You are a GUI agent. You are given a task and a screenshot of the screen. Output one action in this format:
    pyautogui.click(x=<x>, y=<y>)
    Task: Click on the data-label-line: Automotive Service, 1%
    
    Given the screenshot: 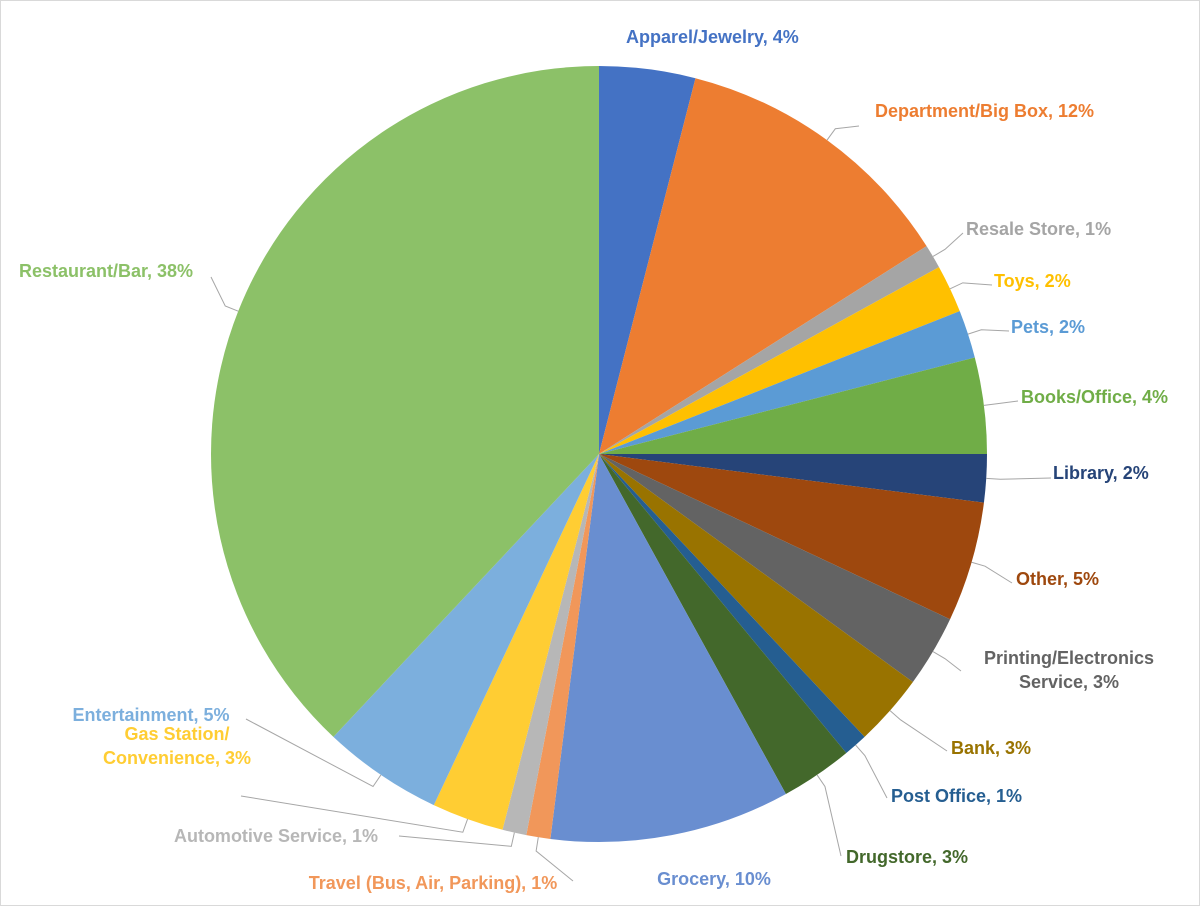 What is the action you would take?
    pyautogui.click(x=276, y=836)
    